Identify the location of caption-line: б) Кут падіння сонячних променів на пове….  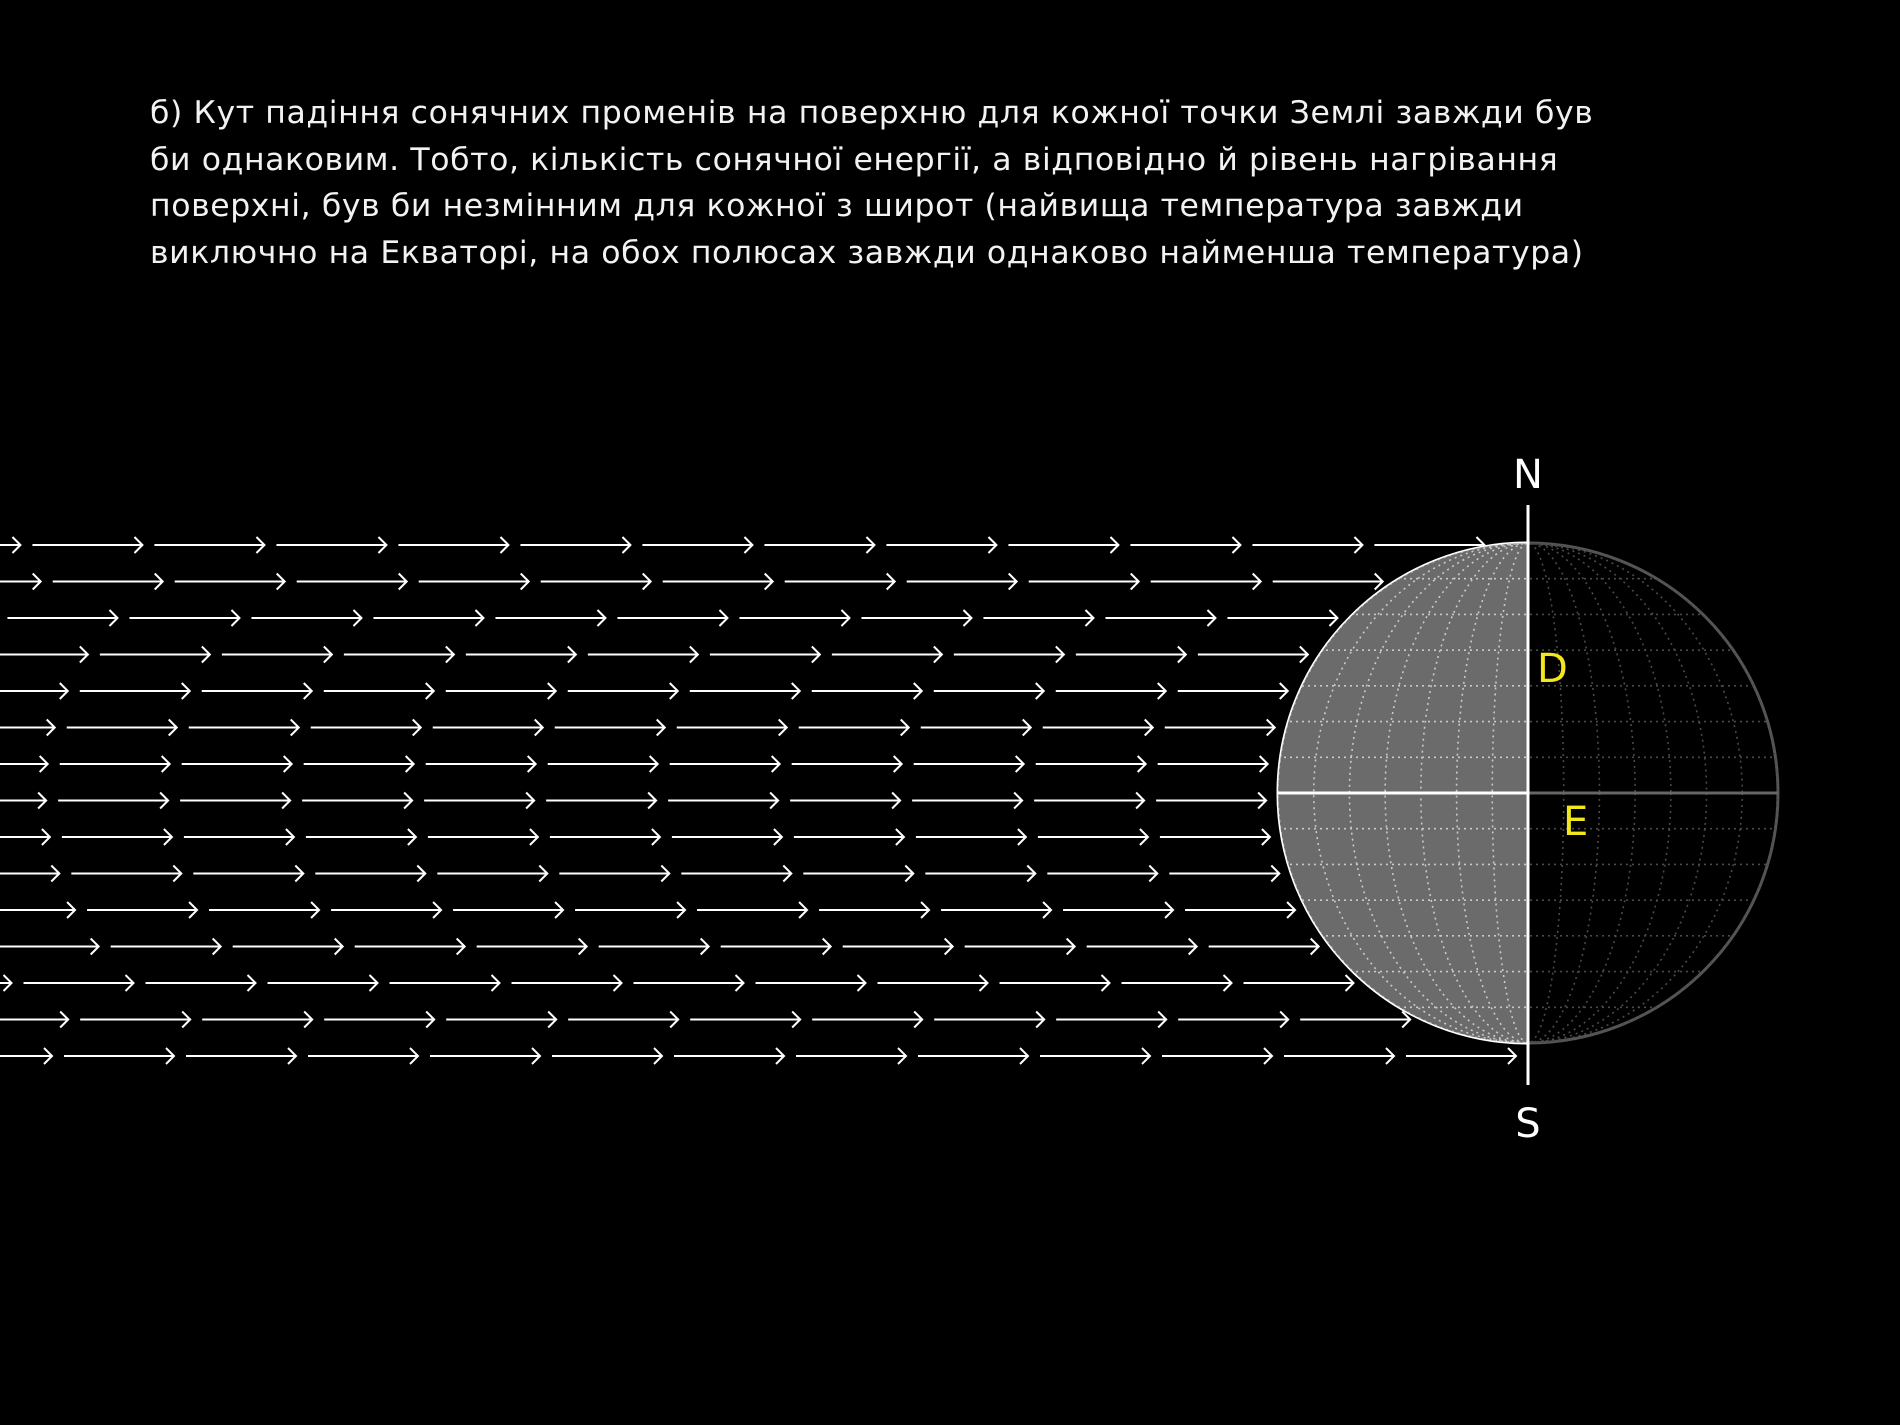
(872, 113).